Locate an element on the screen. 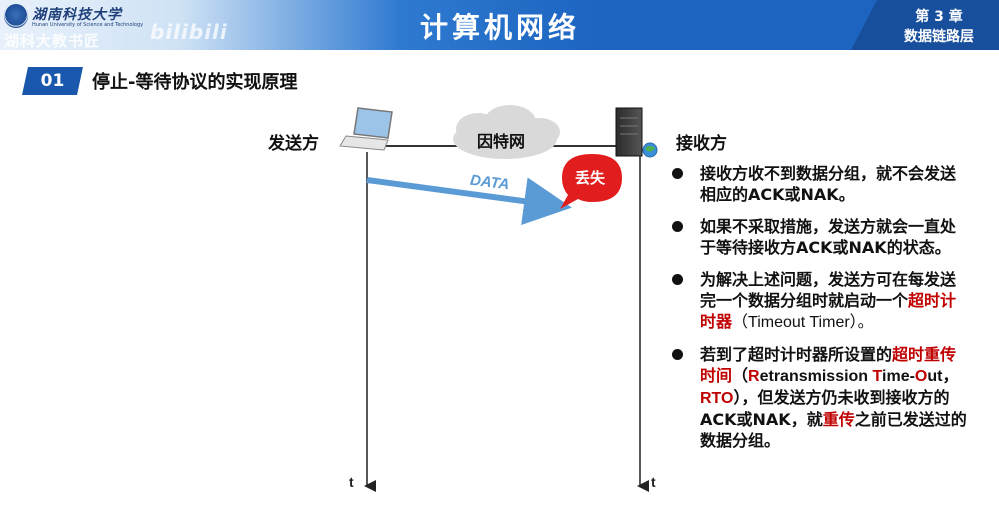 Image resolution: width=999 pixels, height=519 pixels. data-frame-arrow is located at coordinates (469, 201).